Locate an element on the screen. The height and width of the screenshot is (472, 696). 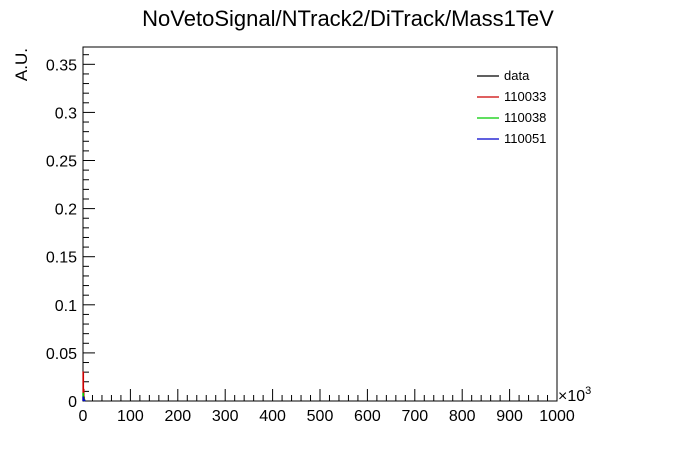
x-tick-label: 900 is located at coordinates (509, 416).